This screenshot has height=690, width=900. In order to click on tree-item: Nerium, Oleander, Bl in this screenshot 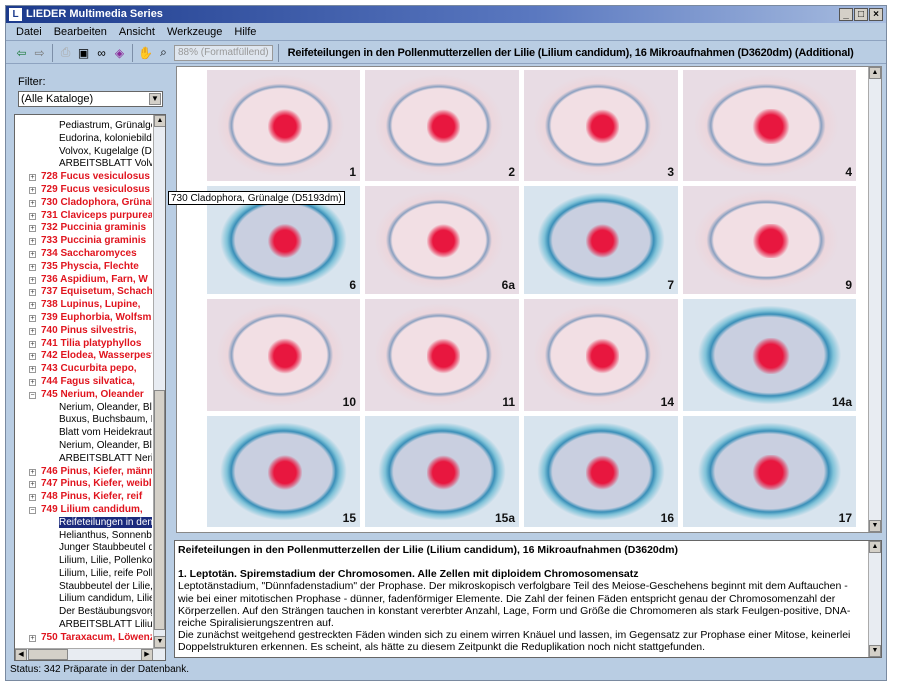, I will do `click(83, 446)`.